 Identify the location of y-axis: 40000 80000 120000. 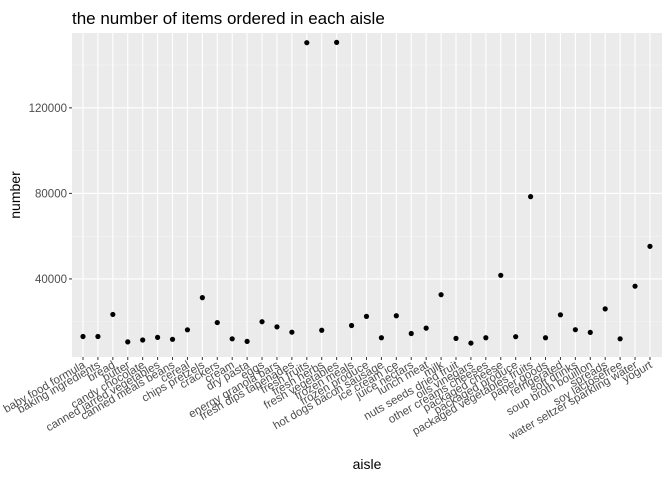
(50, 194).